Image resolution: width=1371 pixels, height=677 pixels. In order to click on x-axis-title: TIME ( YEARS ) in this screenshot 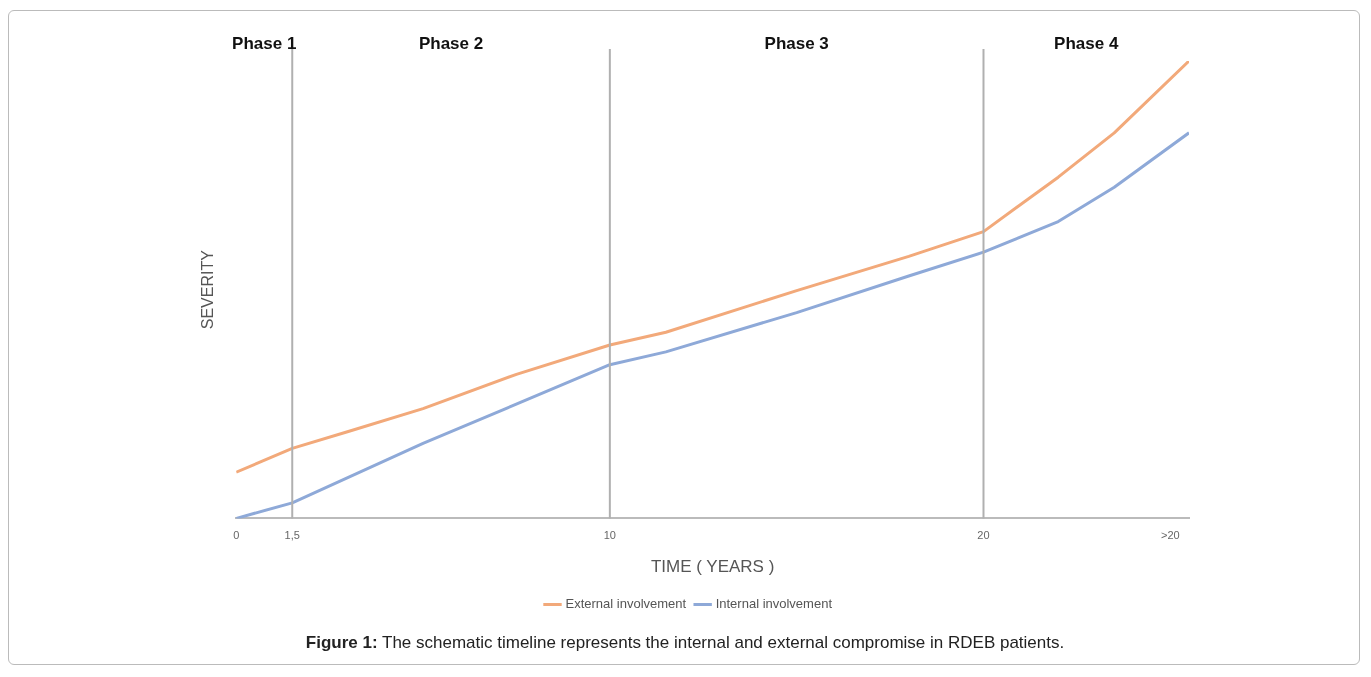, I will do `click(712, 567)`.